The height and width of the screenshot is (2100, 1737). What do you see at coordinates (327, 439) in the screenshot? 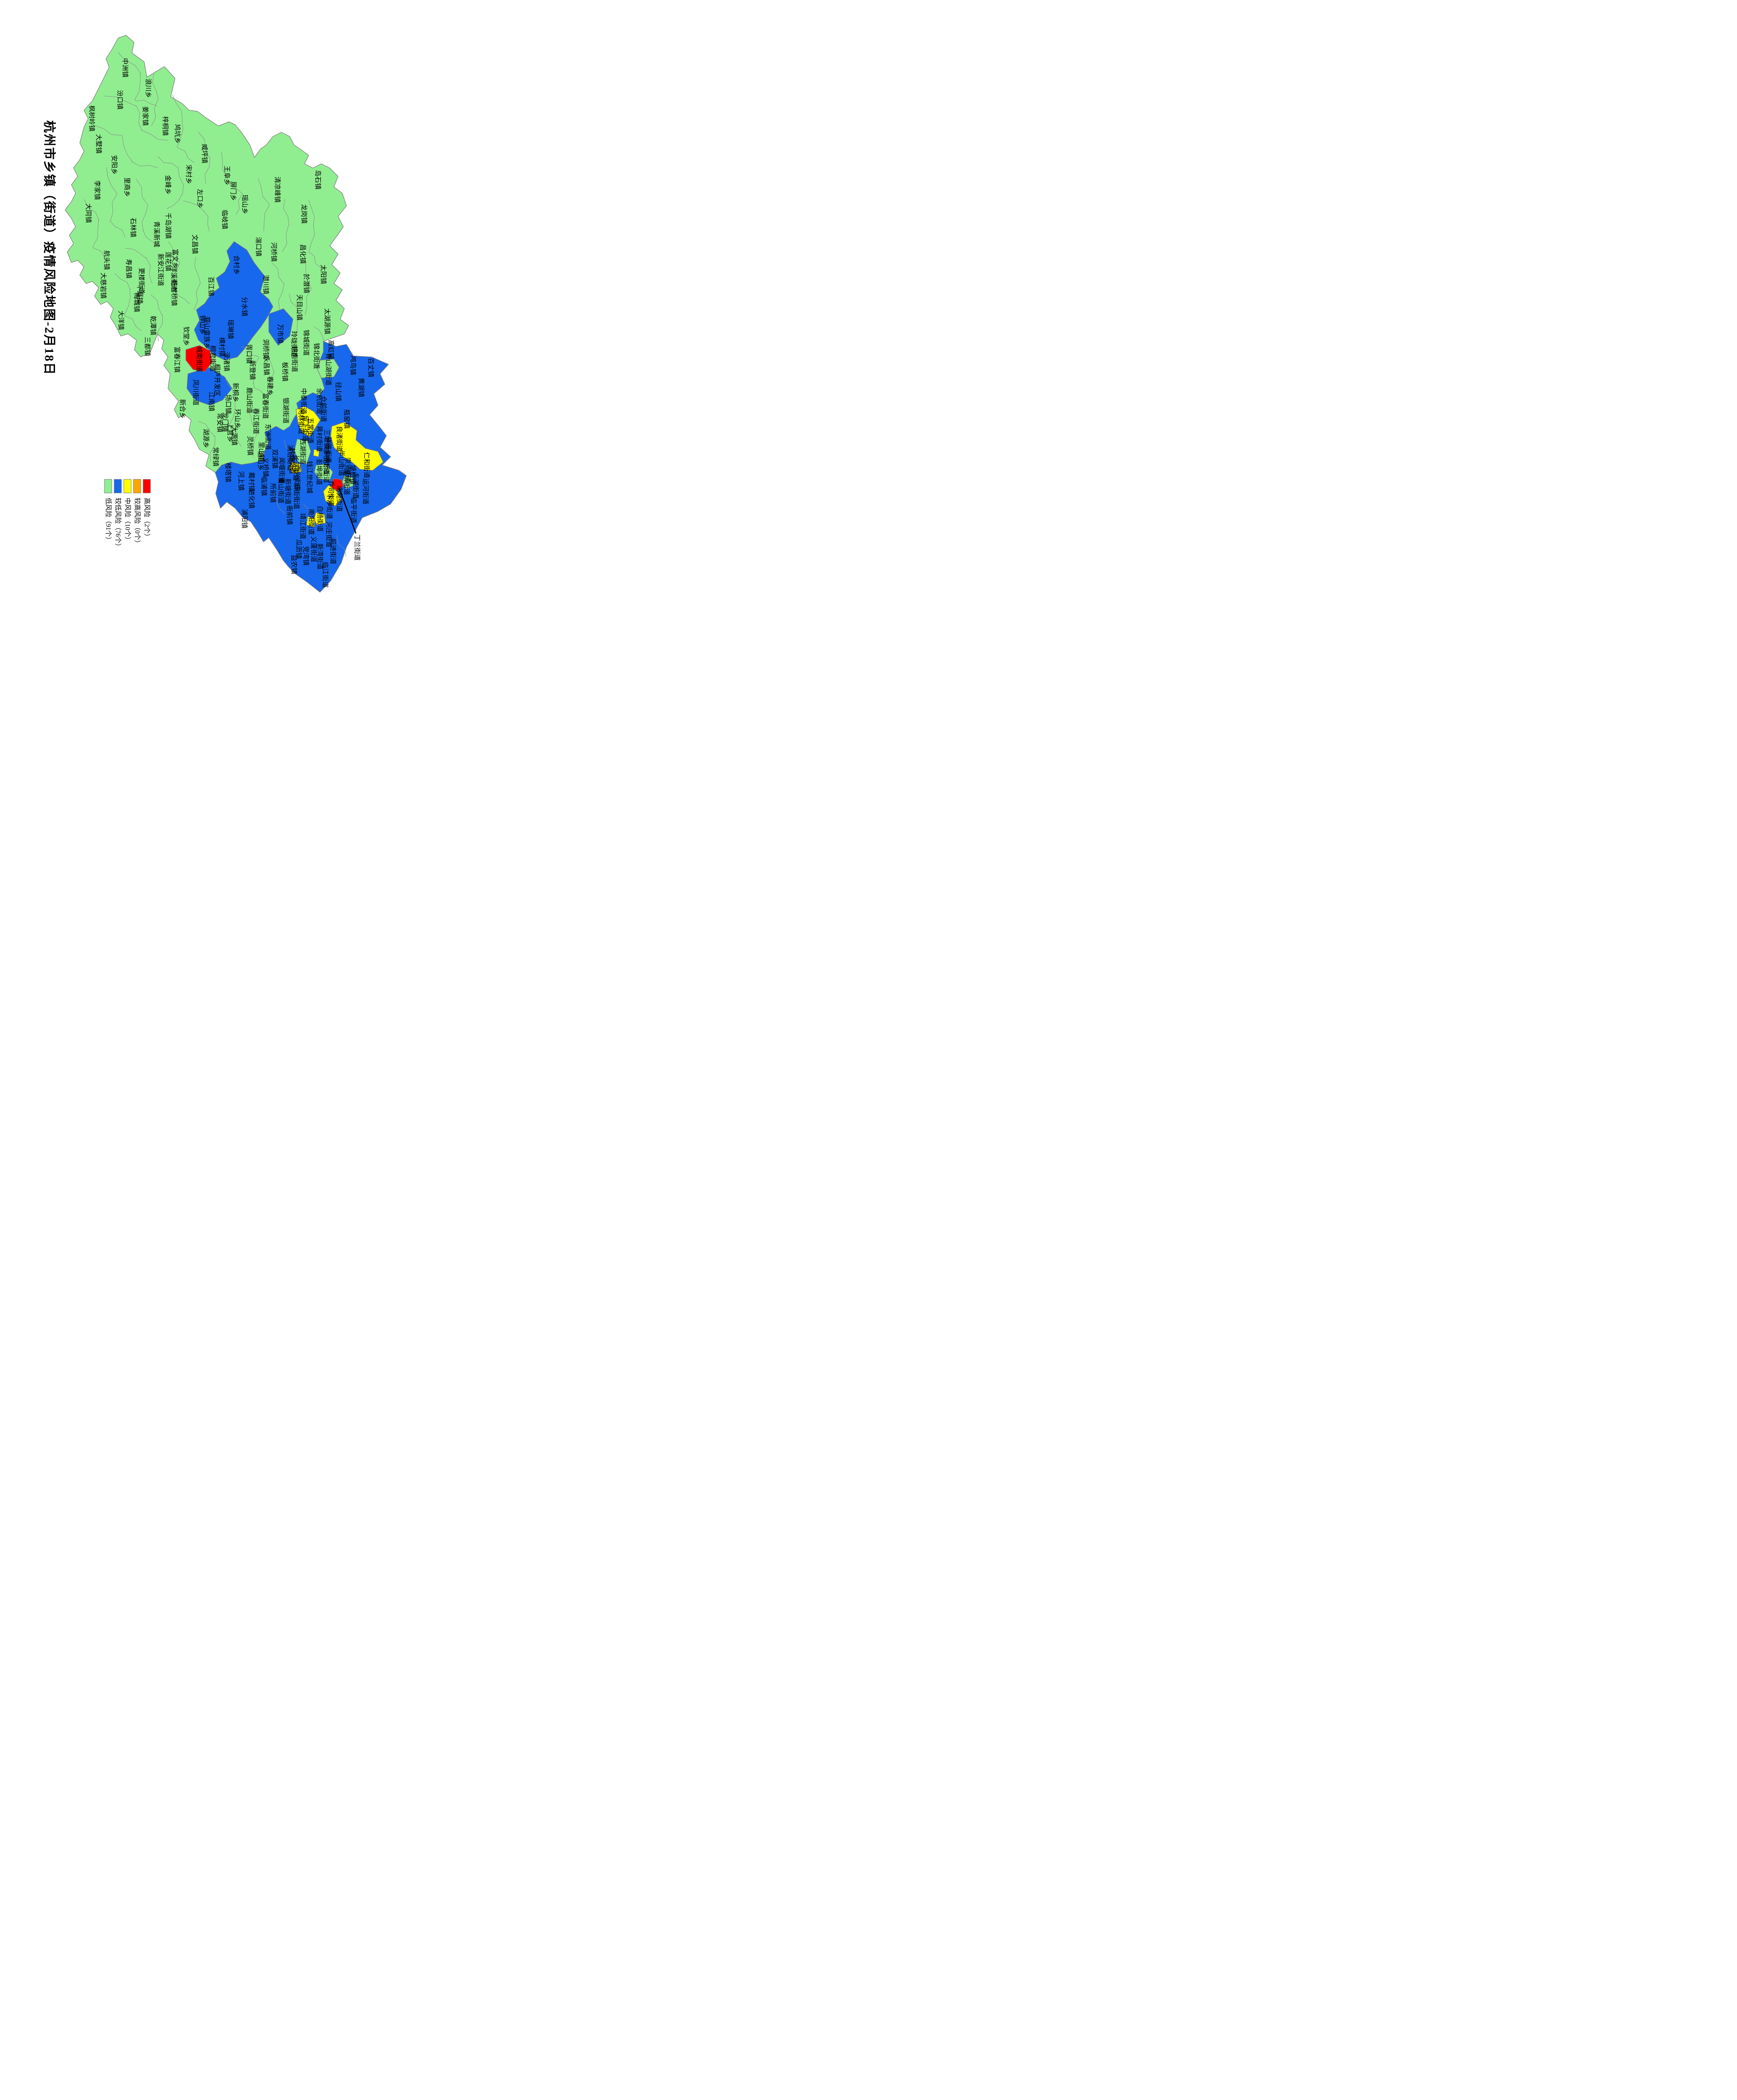
I see `map-label: 三墩镇` at bounding box center [327, 439].